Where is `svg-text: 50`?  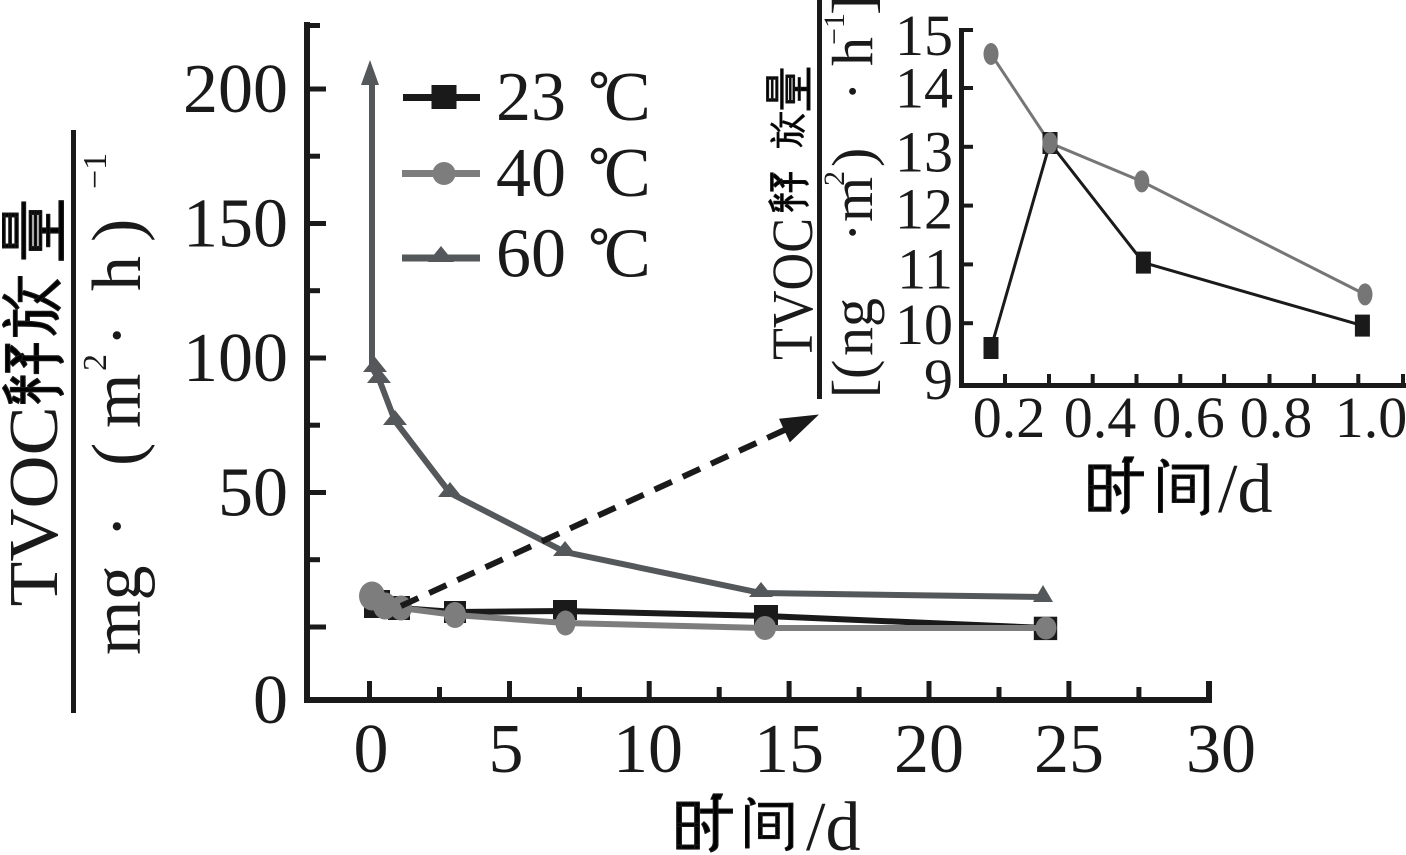 svg-text: 50 is located at coordinates (253, 493).